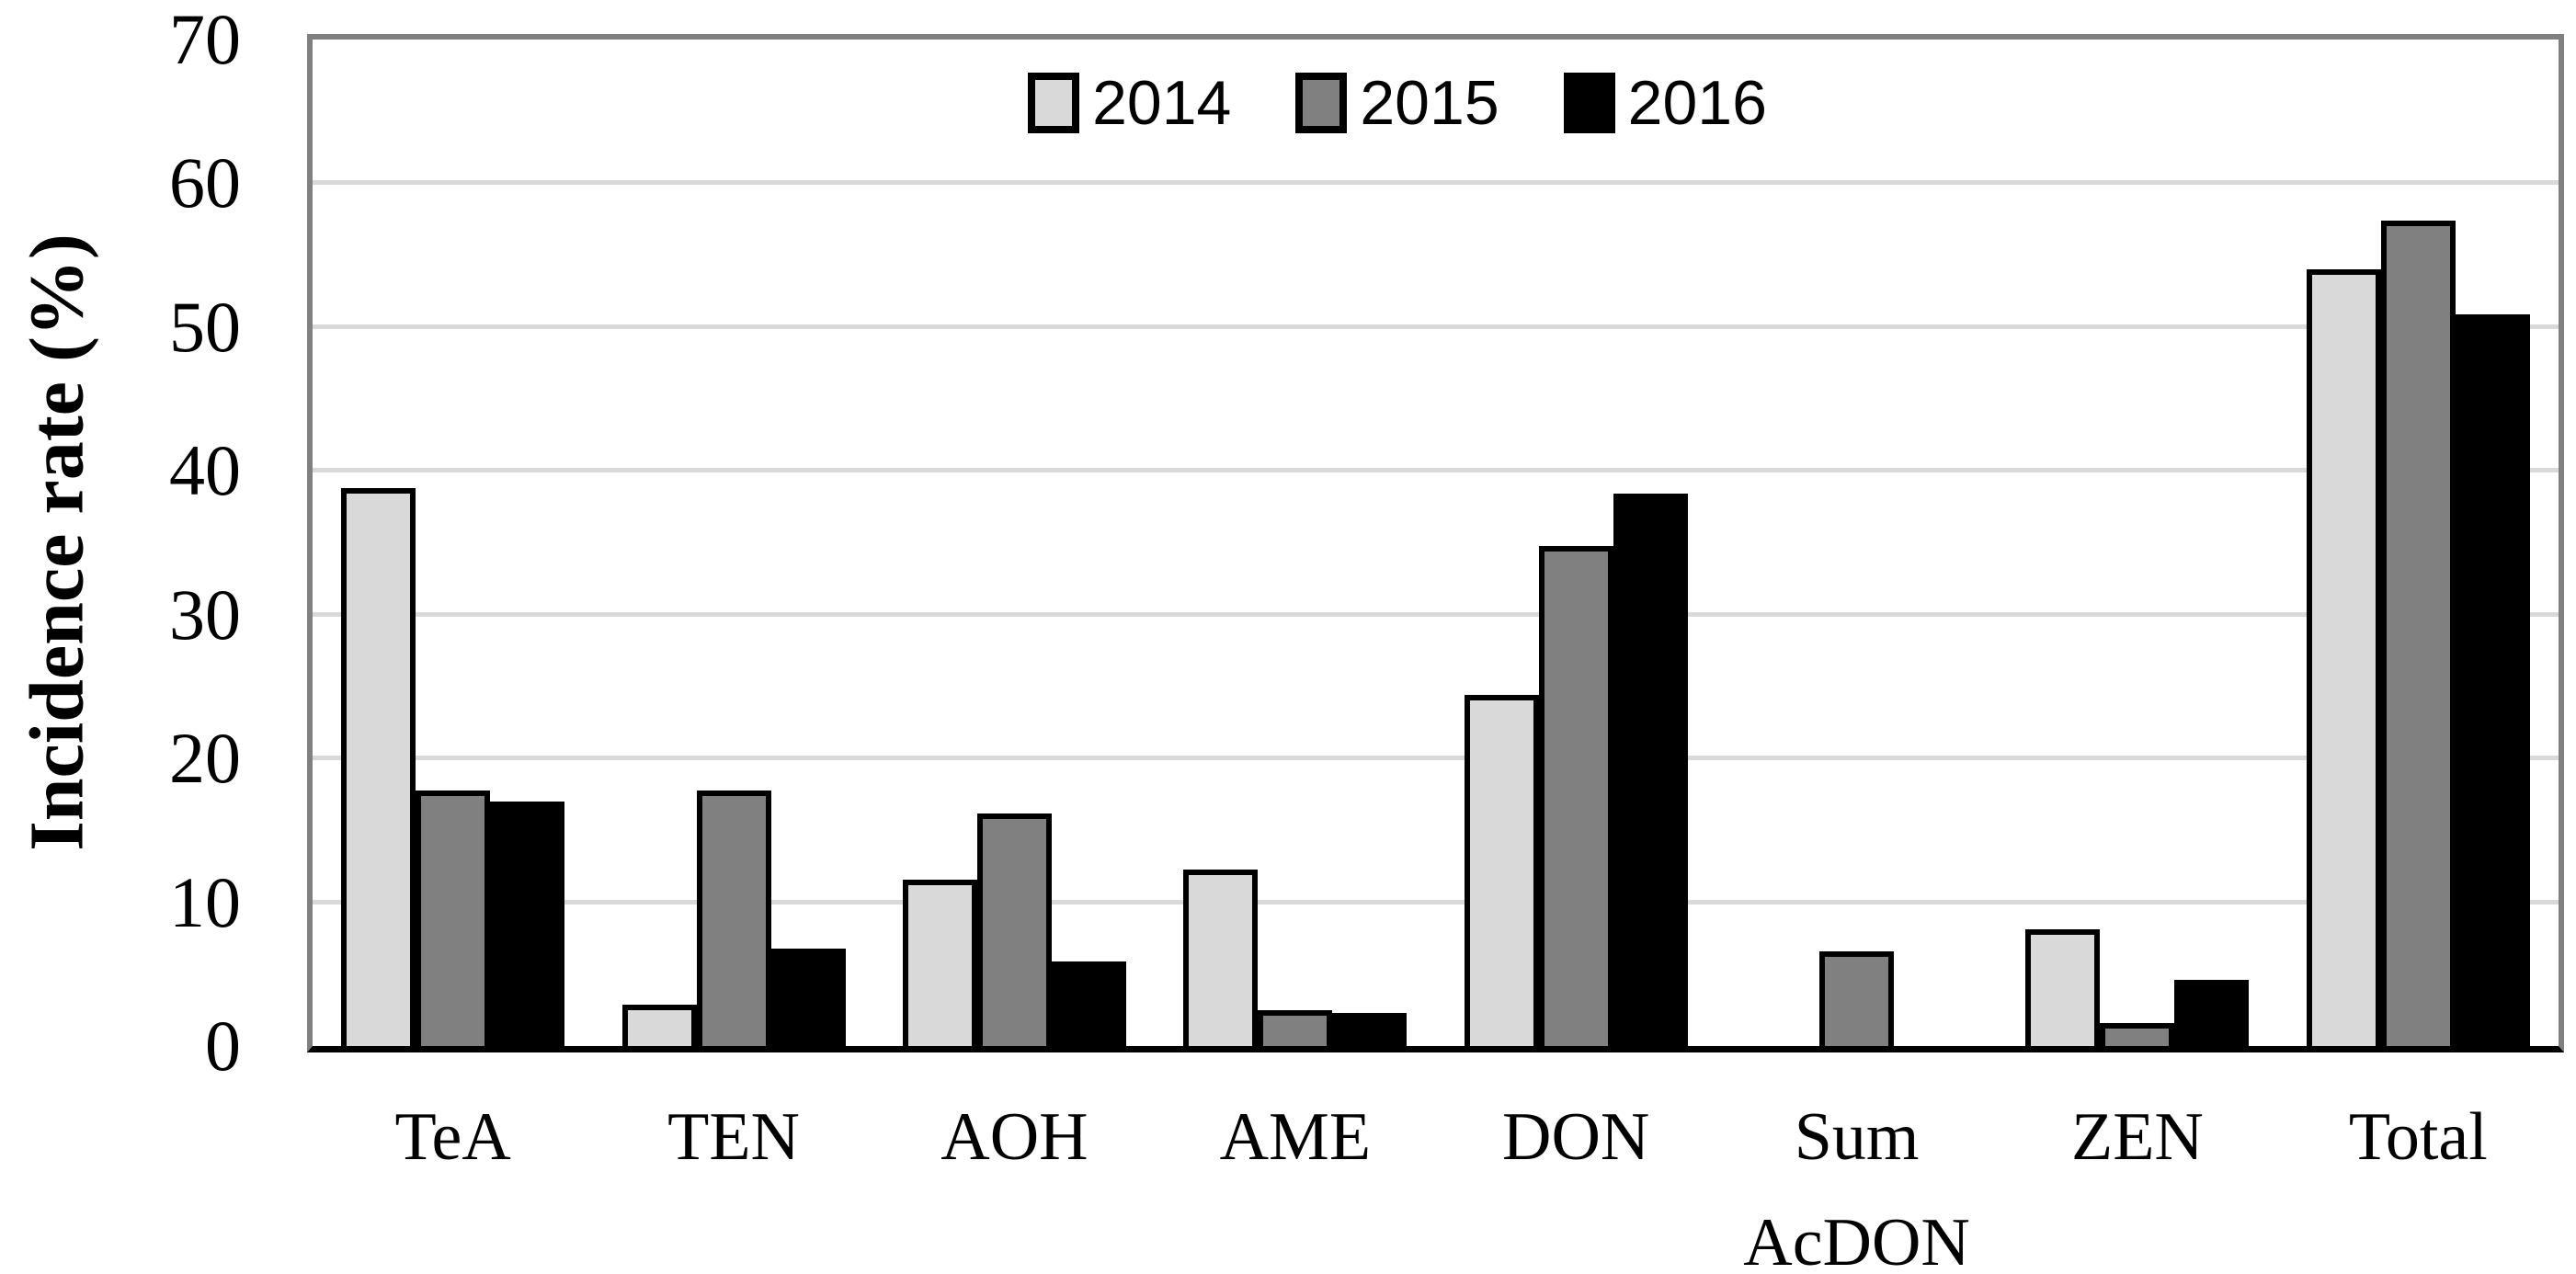 Image resolution: width=2576 pixels, height=1274 pixels. What do you see at coordinates (1576, 1137) in the screenshot?
I see `x-axis-label-don: DON` at bounding box center [1576, 1137].